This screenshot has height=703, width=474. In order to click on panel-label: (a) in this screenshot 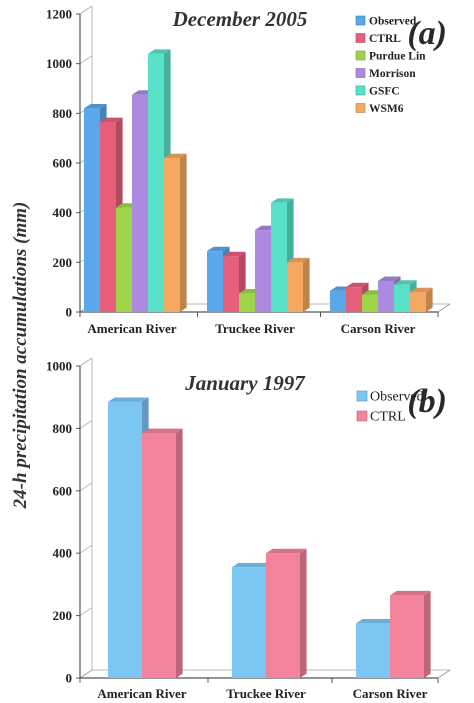, I will do `click(427, 33)`.